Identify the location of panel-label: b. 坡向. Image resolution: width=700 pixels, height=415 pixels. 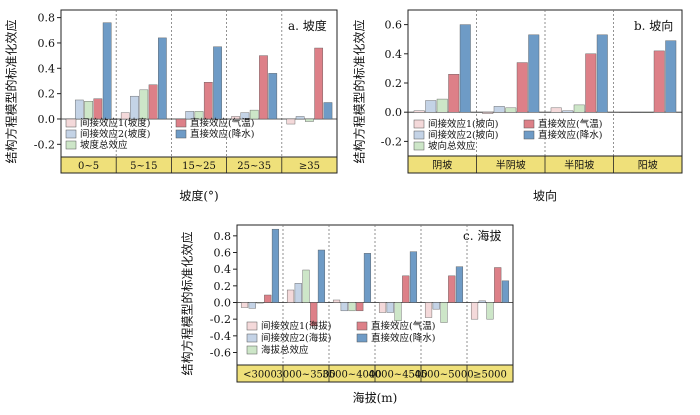
(653, 25).